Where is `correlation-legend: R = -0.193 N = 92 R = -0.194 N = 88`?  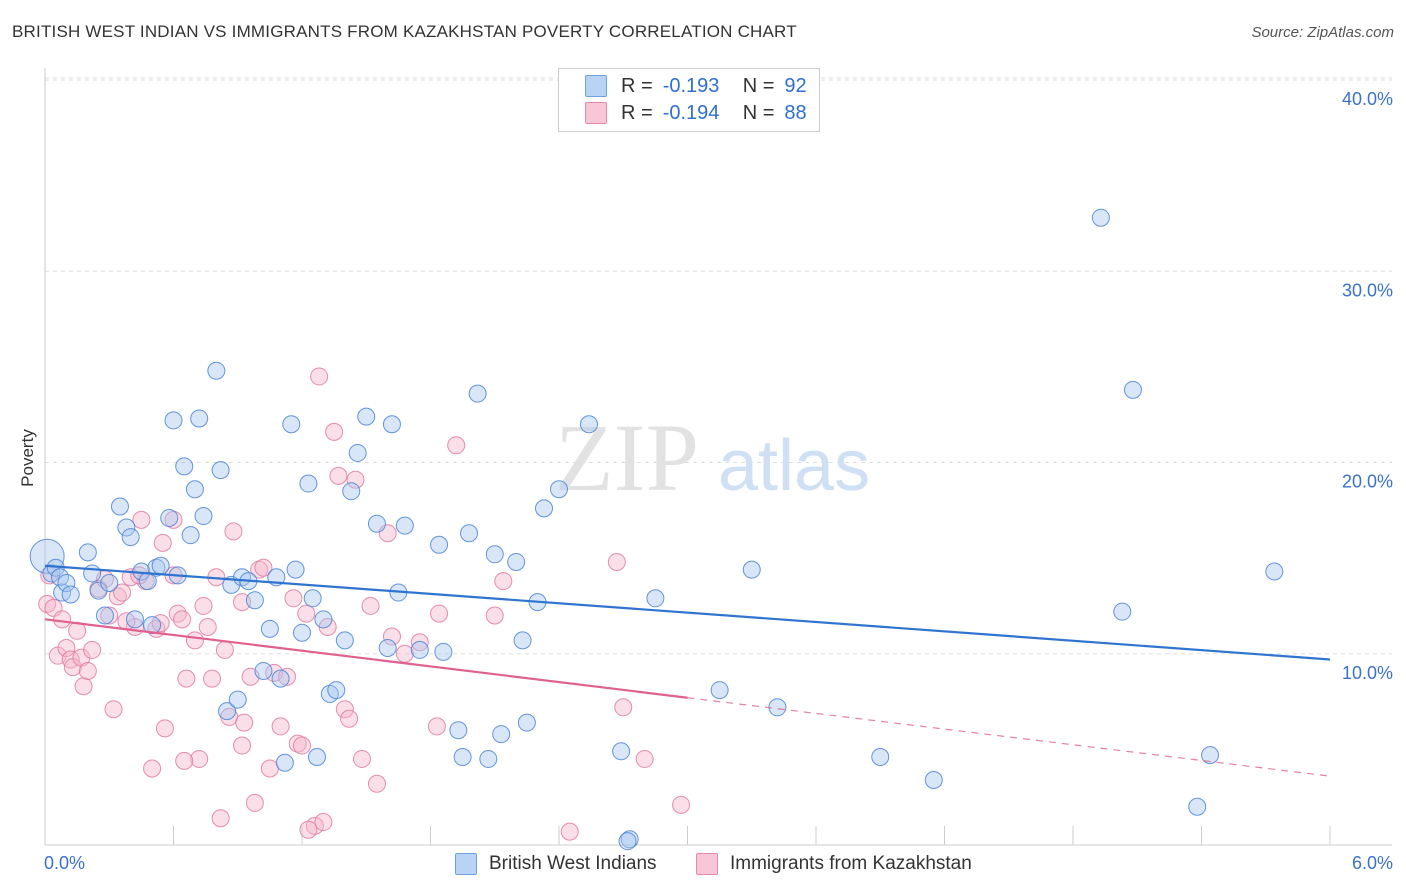 correlation-legend: R = -0.193 N = 92 R = -0.194 N = 88 is located at coordinates (689, 100).